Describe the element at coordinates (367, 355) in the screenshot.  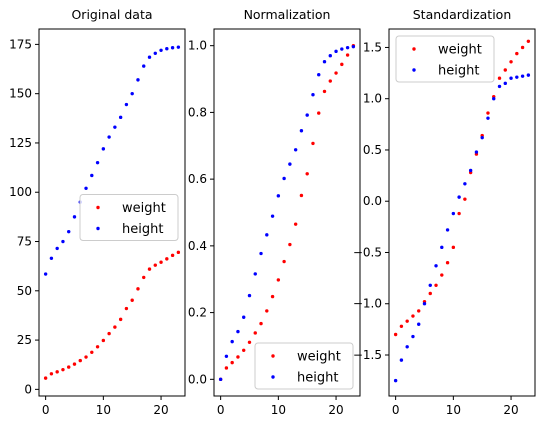
I see `y-tick-label: −1.5` at that location.